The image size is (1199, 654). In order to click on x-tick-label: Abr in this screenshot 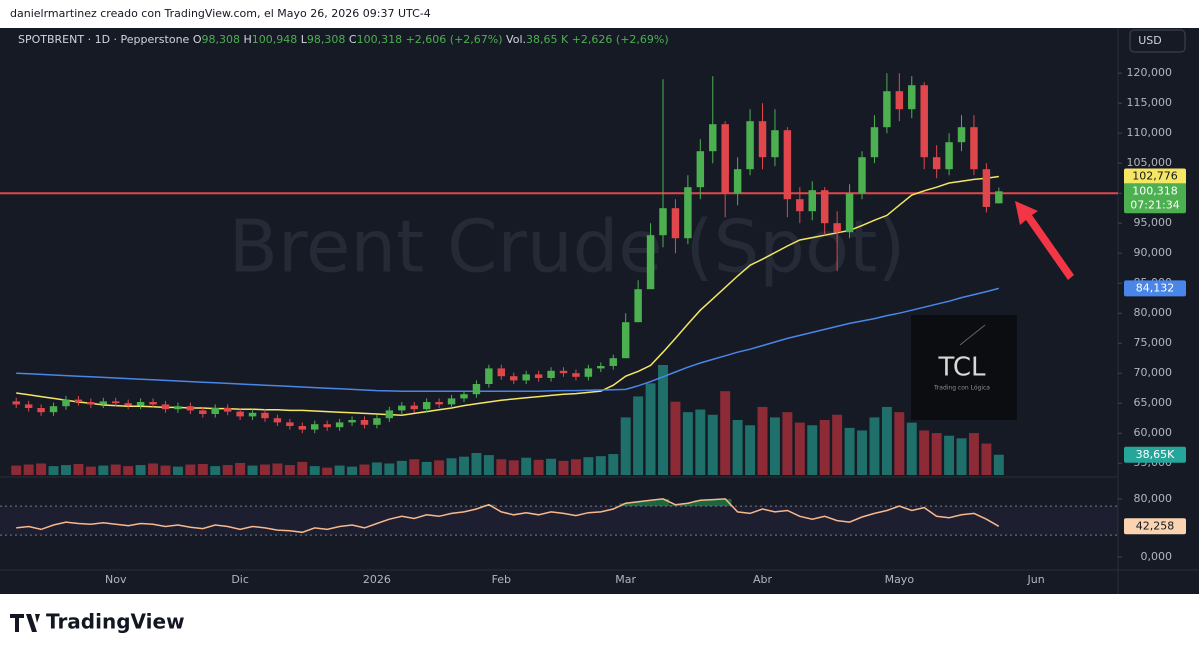, I will do `click(763, 579)`.